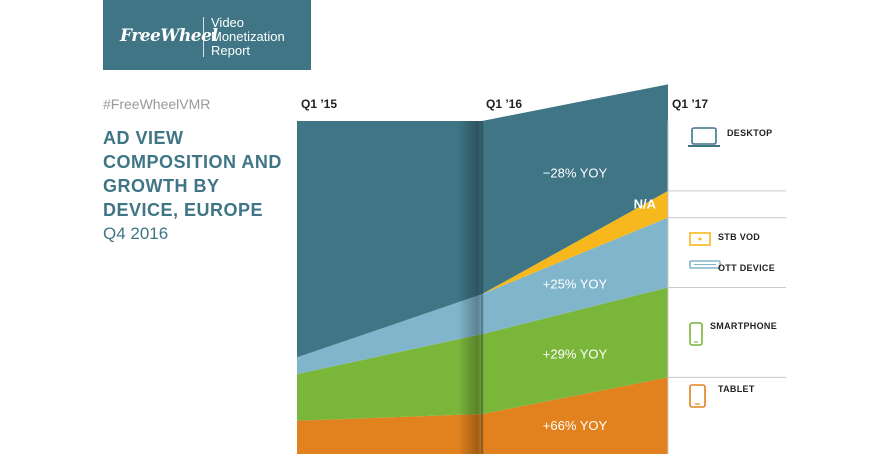 Image resolution: width=880 pixels, height=466 pixels. I want to click on hashtag: #FreeWheelVMR, so click(157, 104).